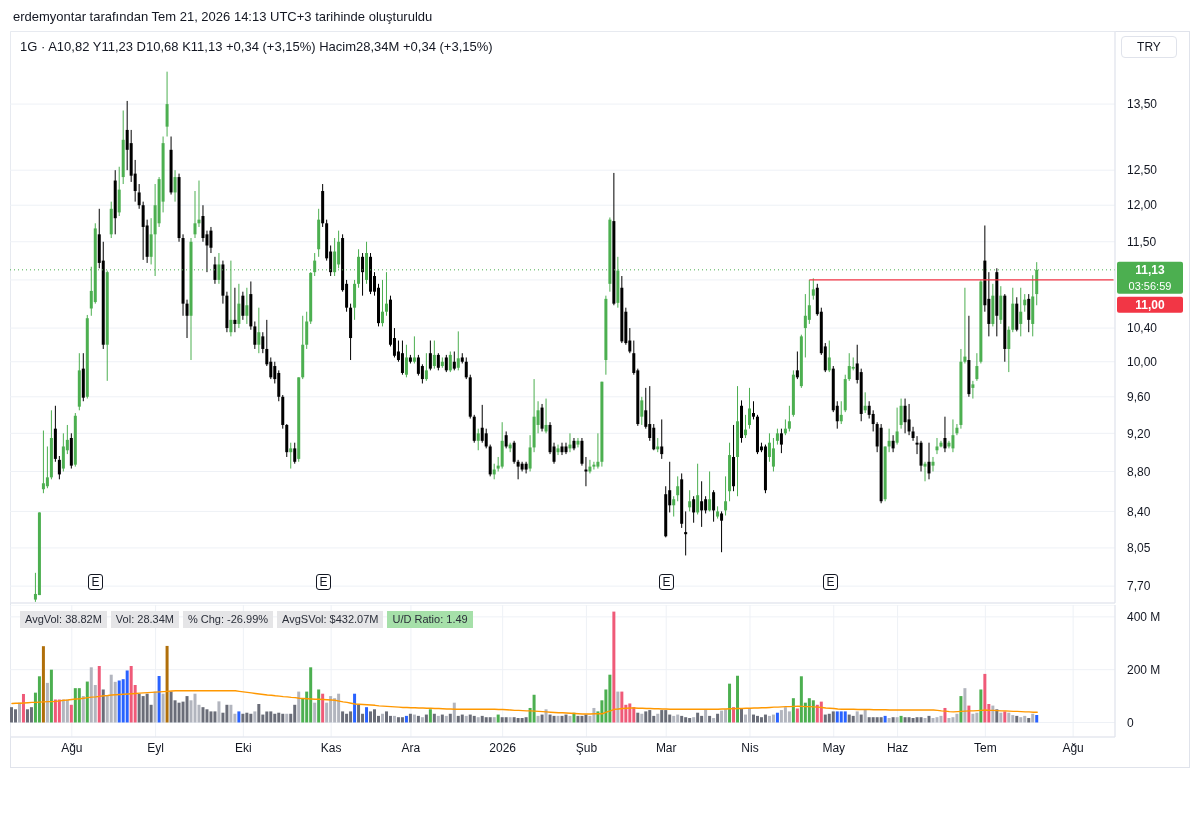  Describe the element at coordinates (1142, 362) in the screenshot. I see `y-tick-label: 10,00` at that location.